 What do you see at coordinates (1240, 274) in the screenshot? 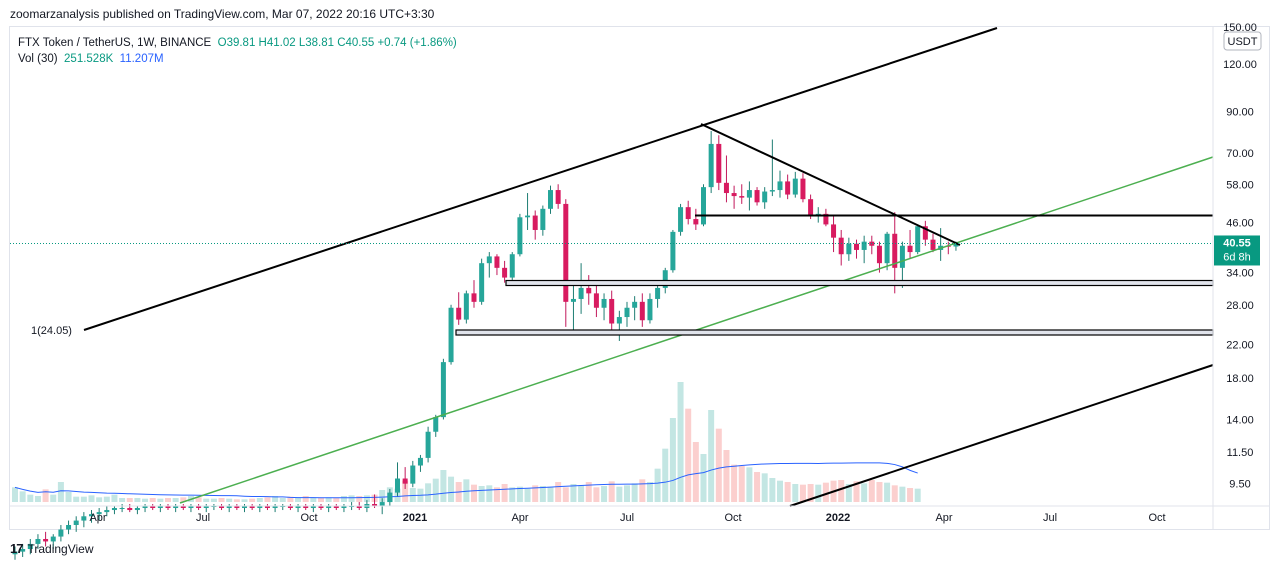
I see `price-tick-label: 34.00` at bounding box center [1240, 274].